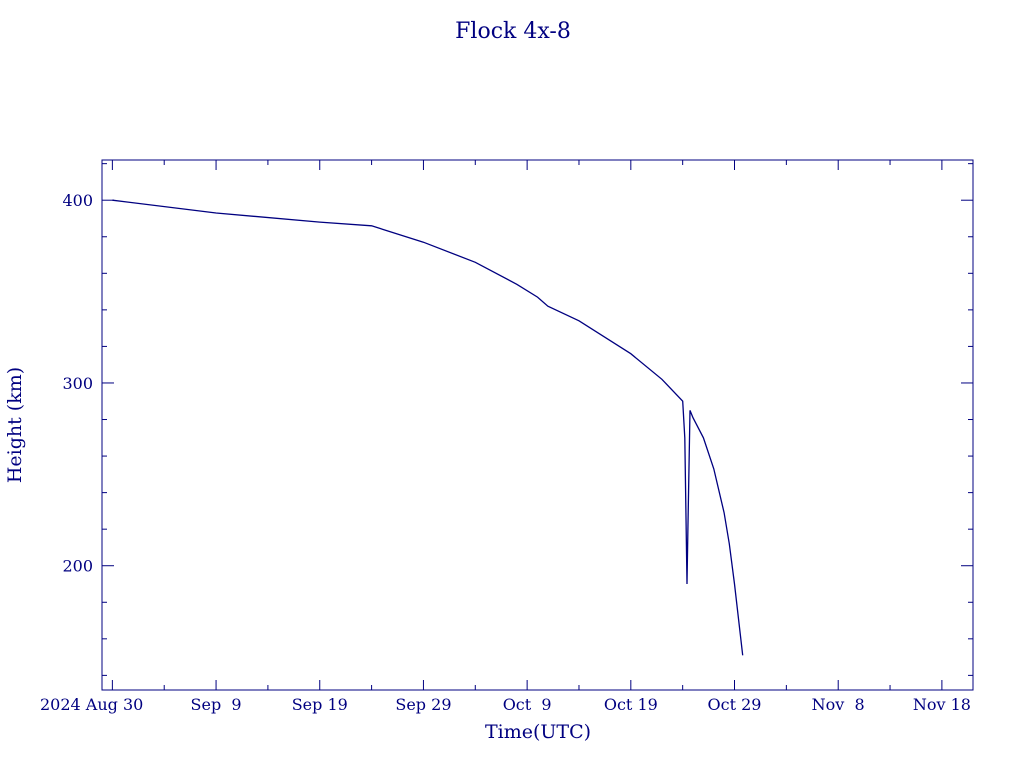  What do you see at coordinates (77, 383) in the screenshot?
I see `y-tick-label: 300` at bounding box center [77, 383].